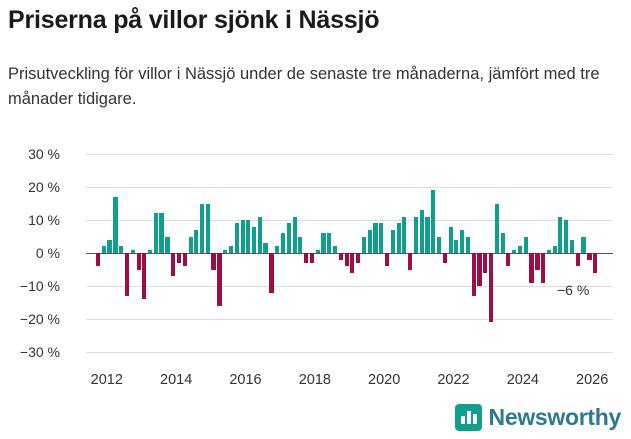  What do you see at coordinates (176, 380) in the screenshot?
I see `x-axis-tick-label: 2014` at bounding box center [176, 380].